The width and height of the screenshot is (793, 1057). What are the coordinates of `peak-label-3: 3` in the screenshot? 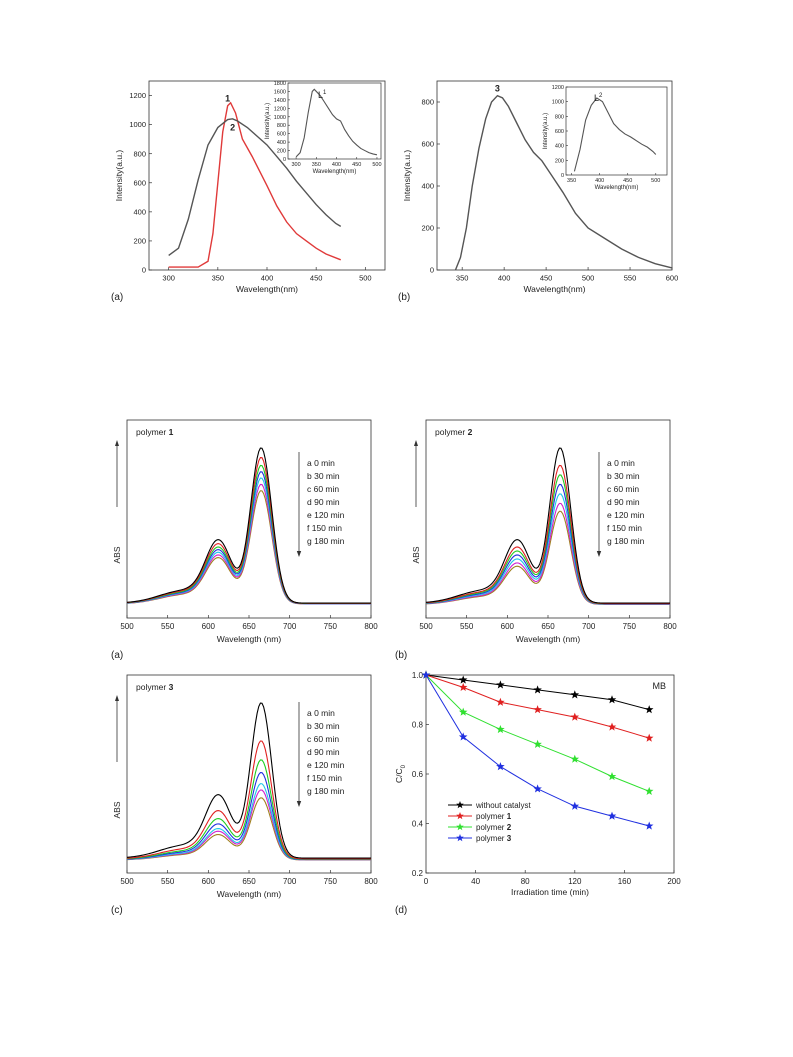 It's located at (497, 89).